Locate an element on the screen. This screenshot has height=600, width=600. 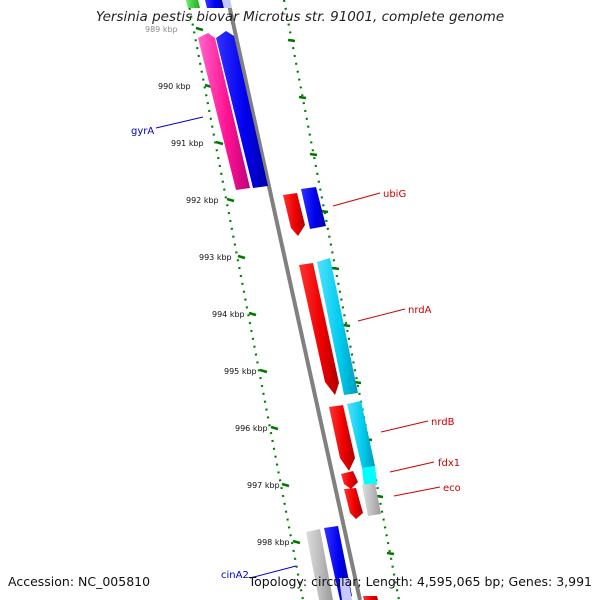
nrdB-leader is located at coordinates (404, 426).